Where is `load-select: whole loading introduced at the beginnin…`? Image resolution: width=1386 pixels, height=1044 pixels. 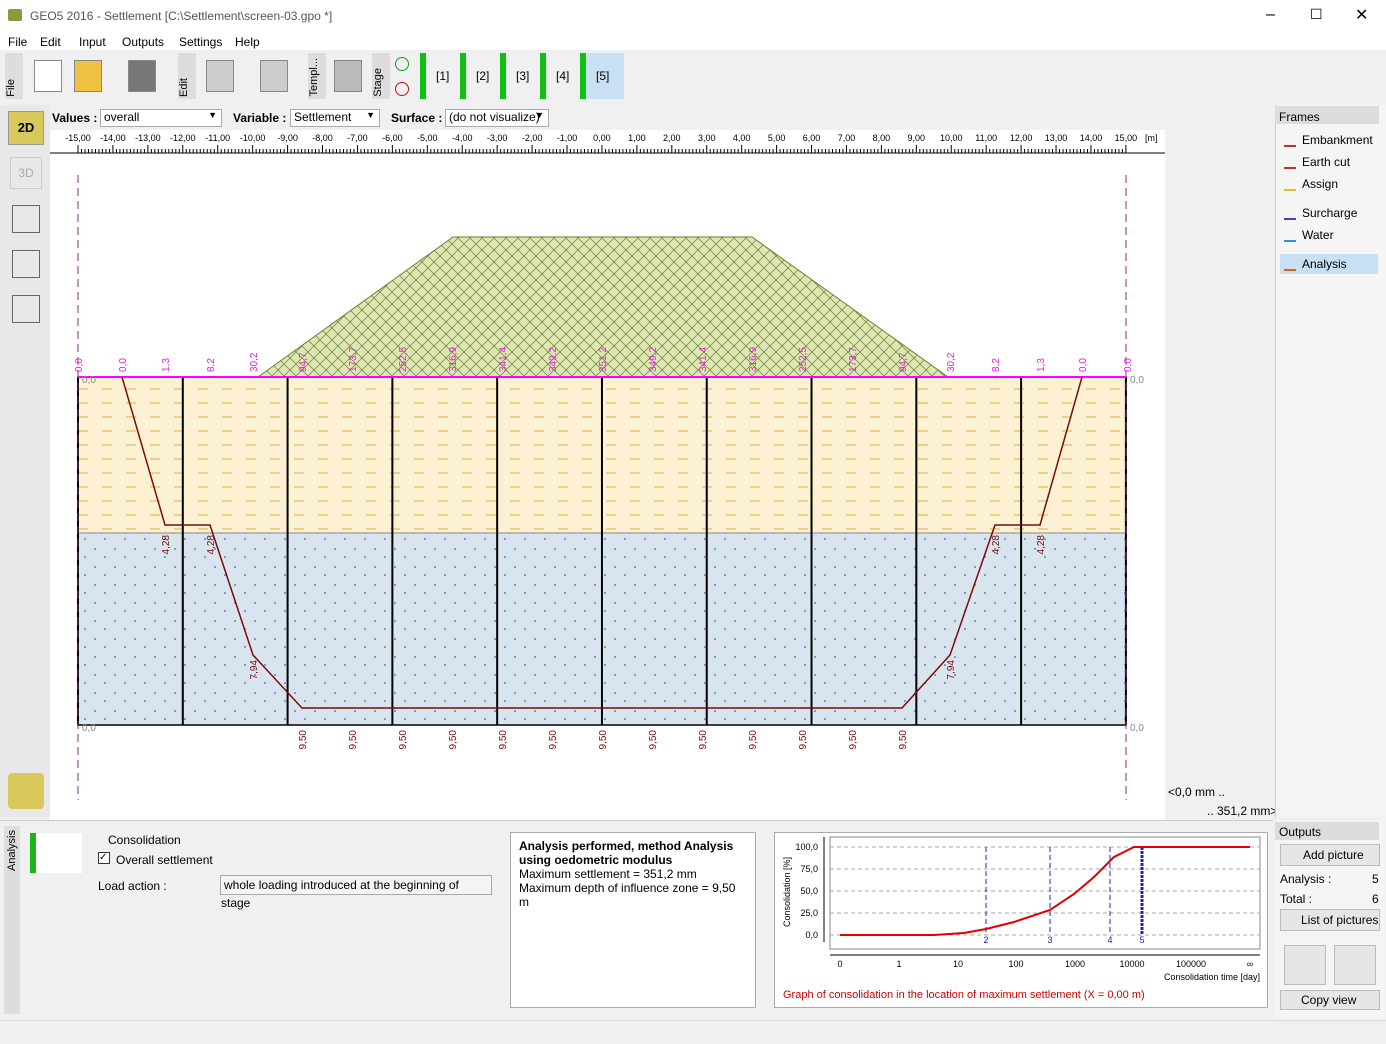 load-select: whole loading introduced at the beginnin… is located at coordinates (356, 892).